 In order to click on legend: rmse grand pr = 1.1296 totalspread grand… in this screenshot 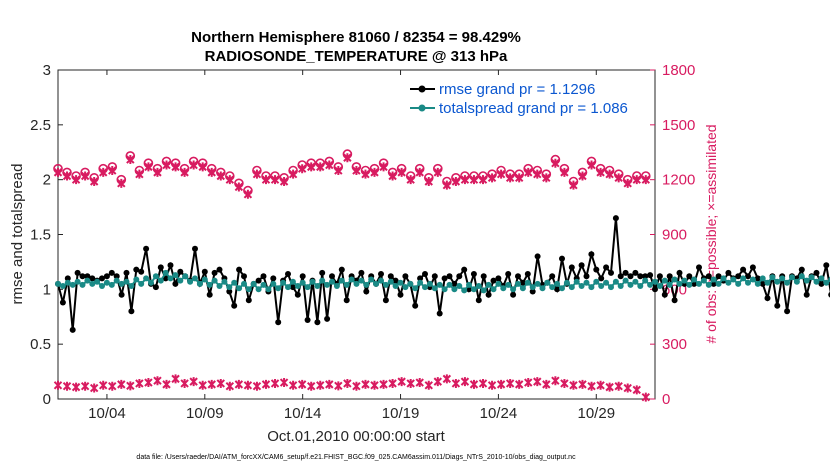, I will do `click(527, 97)`.